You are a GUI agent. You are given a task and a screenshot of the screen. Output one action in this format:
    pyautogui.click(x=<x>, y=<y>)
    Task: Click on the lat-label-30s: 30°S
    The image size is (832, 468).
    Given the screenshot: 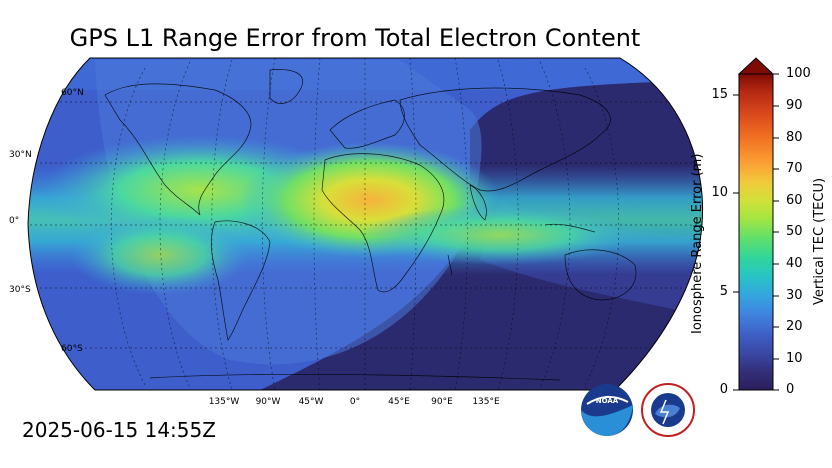 What is the action you would take?
    pyautogui.click(x=20, y=290)
    